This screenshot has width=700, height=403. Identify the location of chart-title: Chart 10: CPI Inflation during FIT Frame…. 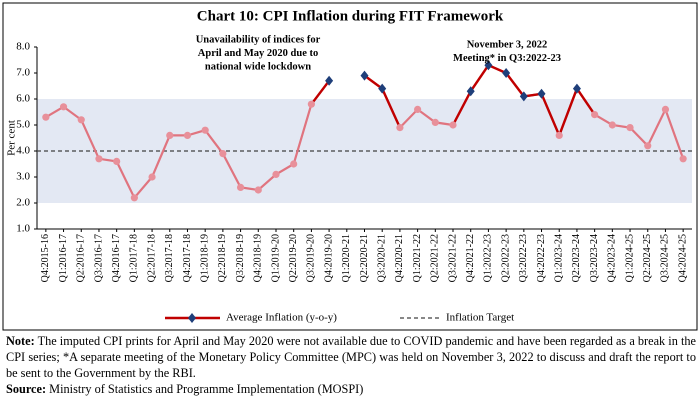
(350, 16).